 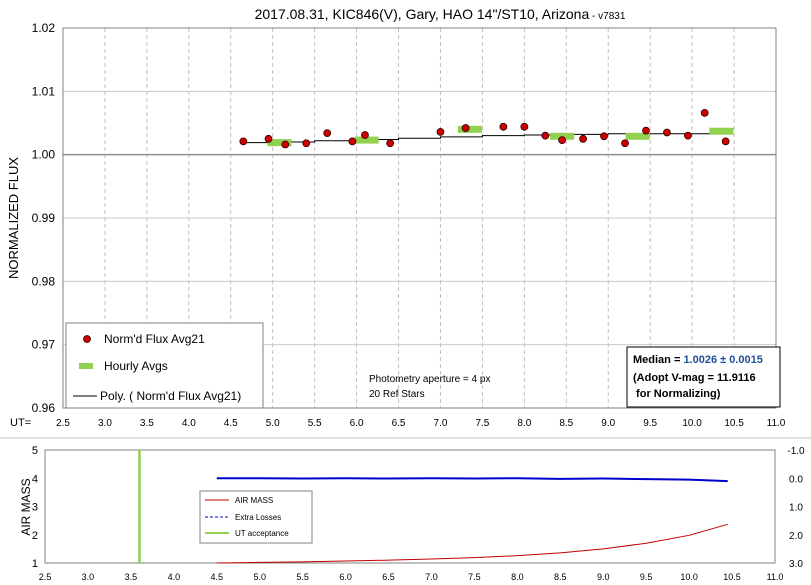 What do you see at coordinates (44, 345) in the screenshot?
I see `top-y-tick-label: 0.97` at bounding box center [44, 345].